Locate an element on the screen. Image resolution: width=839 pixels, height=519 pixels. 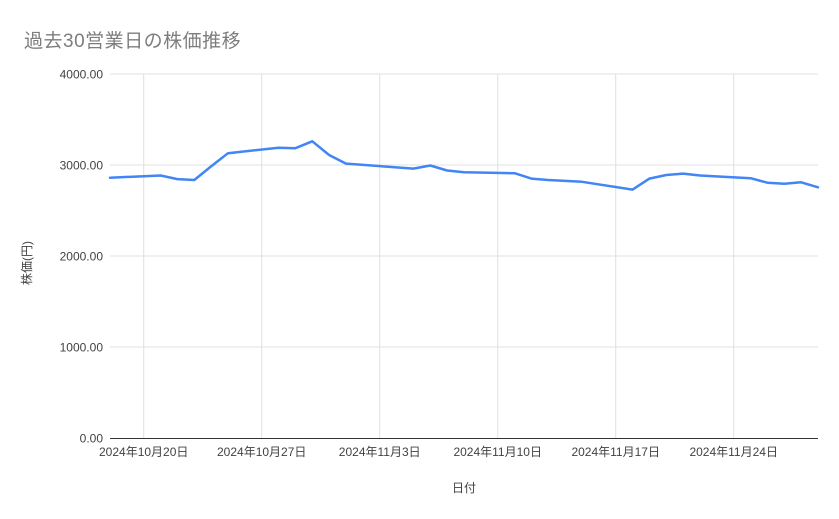
y-tick-label: 3000.00 is located at coordinates (82, 166).